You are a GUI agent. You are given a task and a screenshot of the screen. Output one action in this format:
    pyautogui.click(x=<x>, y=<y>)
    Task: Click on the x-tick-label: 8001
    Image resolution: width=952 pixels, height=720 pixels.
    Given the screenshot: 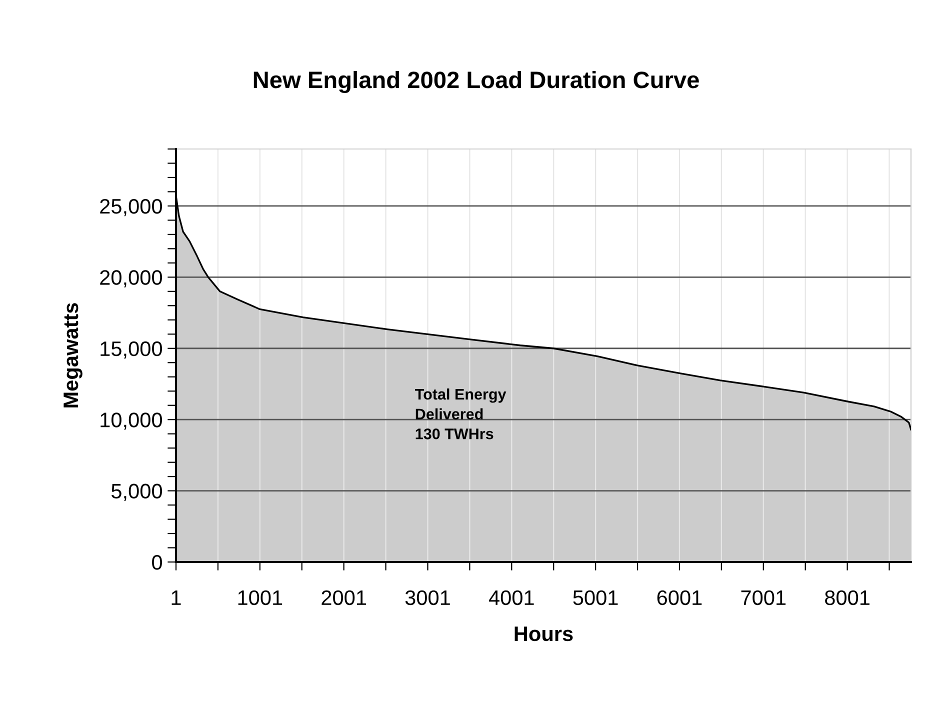 What is the action you would take?
    pyautogui.click(x=847, y=598)
    